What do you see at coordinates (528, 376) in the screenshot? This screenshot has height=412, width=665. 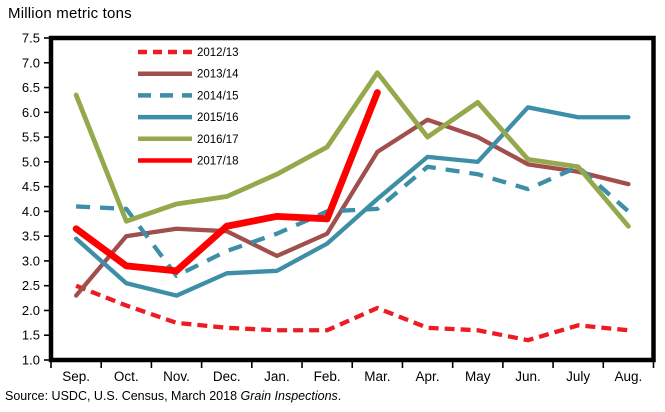 I see `x-tick-label: Jun.` at bounding box center [528, 376].